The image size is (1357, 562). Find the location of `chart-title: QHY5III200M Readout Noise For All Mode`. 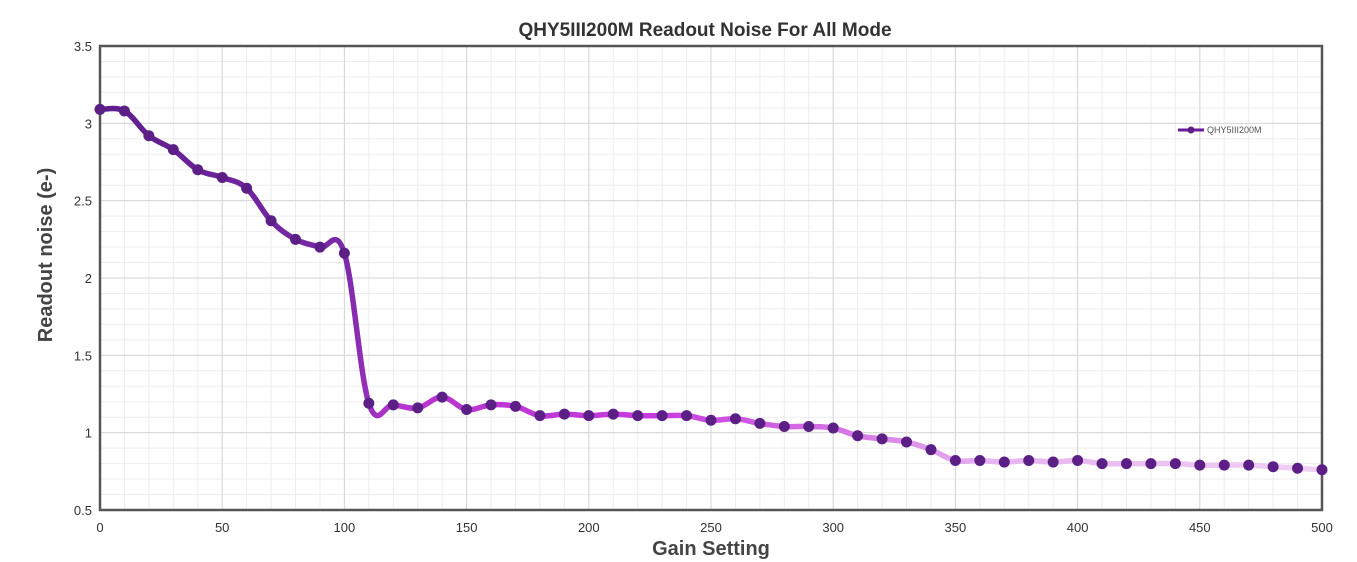

chart-title: QHY5III200M Readout Noise For All Mode is located at coordinates (704, 30).